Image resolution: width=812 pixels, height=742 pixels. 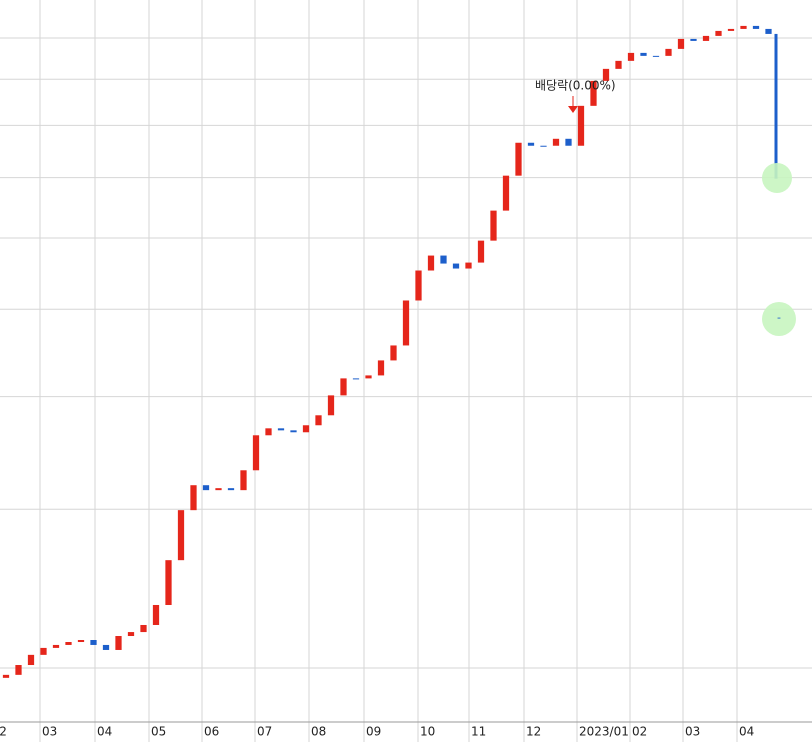 I want to click on x-tick-label: 09, so click(x=373, y=732).